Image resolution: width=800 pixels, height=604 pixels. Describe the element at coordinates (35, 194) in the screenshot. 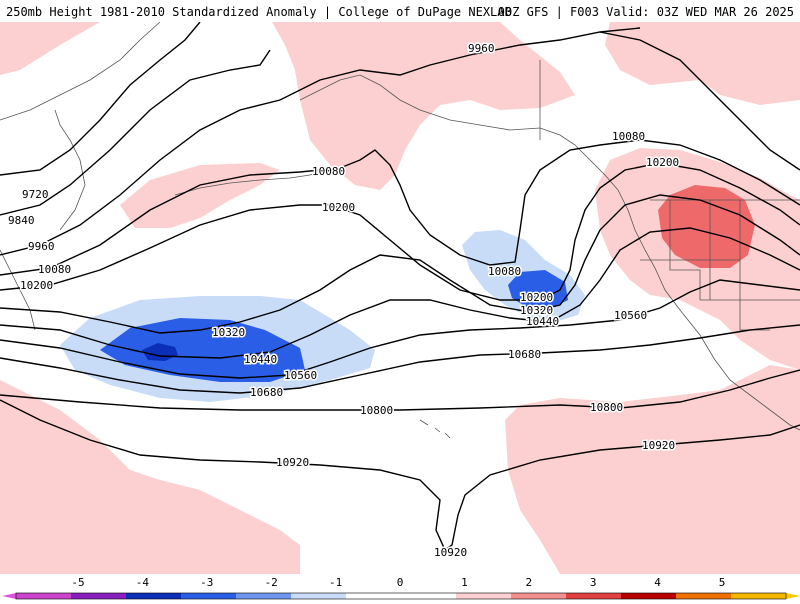

I see `contour-label: 9720` at that location.